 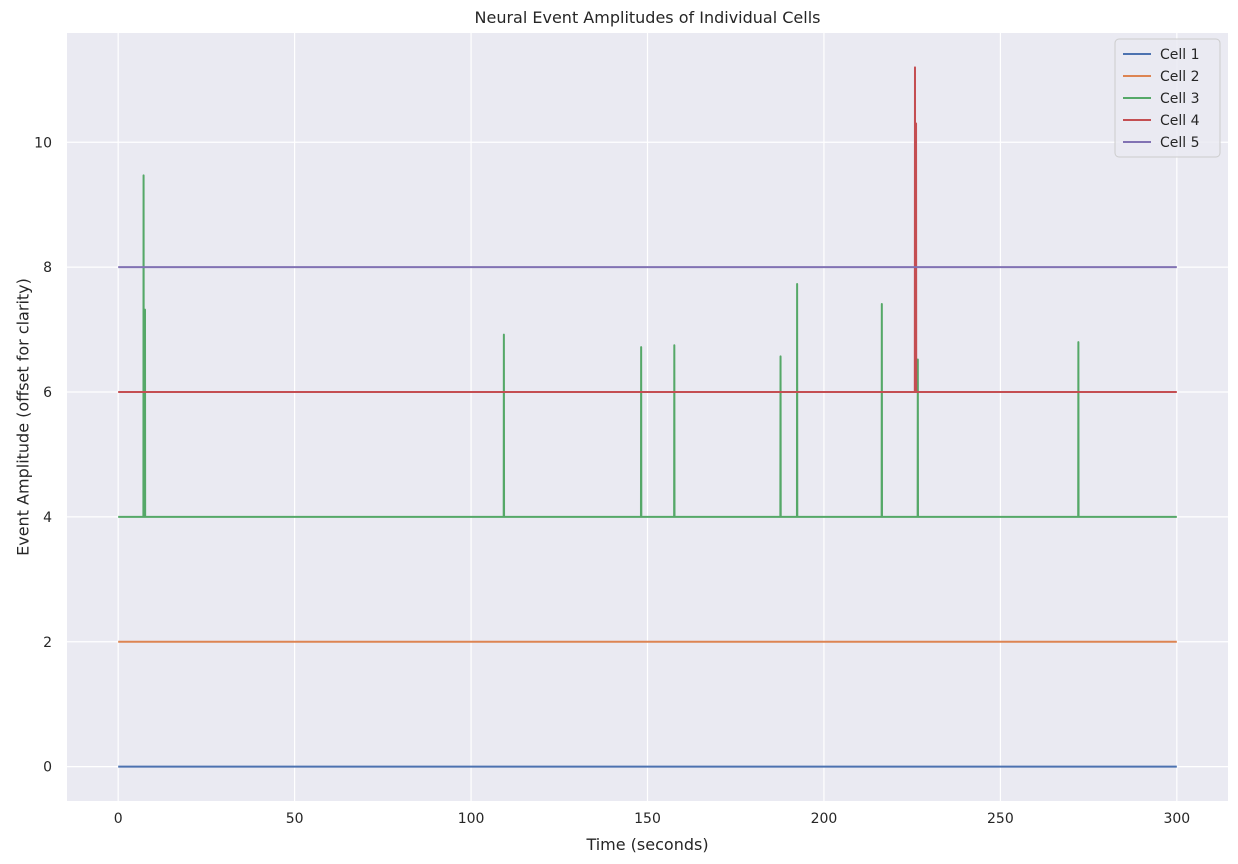 I want to click on x-tick-label: 250, so click(x=1000, y=819).